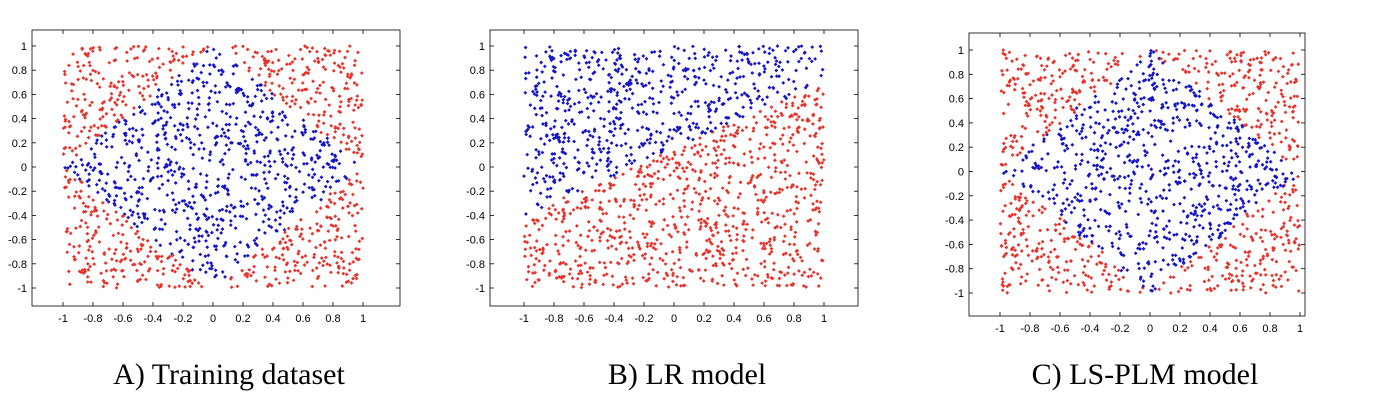 The height and width of the screenshot is (408, 1374). I want to click on x-tick-label: 1, so click(824, 319).